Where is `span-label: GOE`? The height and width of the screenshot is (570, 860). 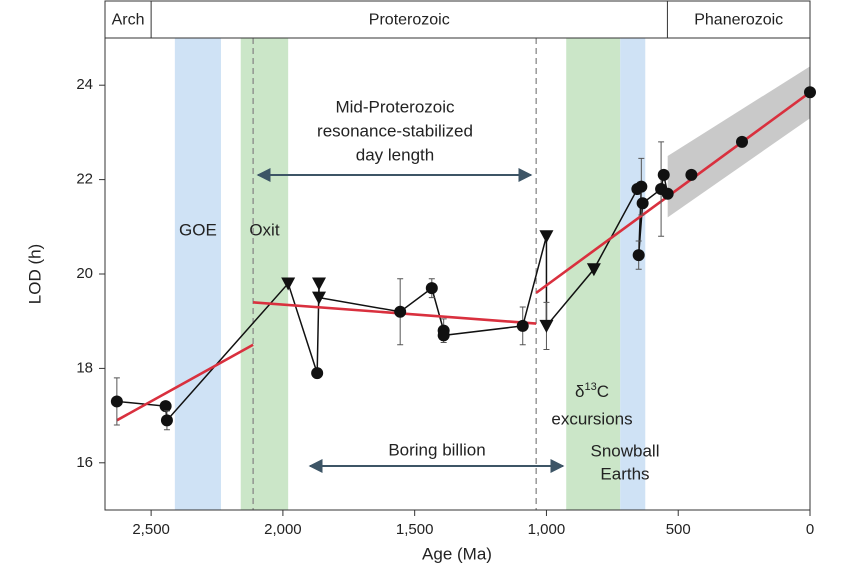 span-label: GOE is located at coordinates (198, 229).